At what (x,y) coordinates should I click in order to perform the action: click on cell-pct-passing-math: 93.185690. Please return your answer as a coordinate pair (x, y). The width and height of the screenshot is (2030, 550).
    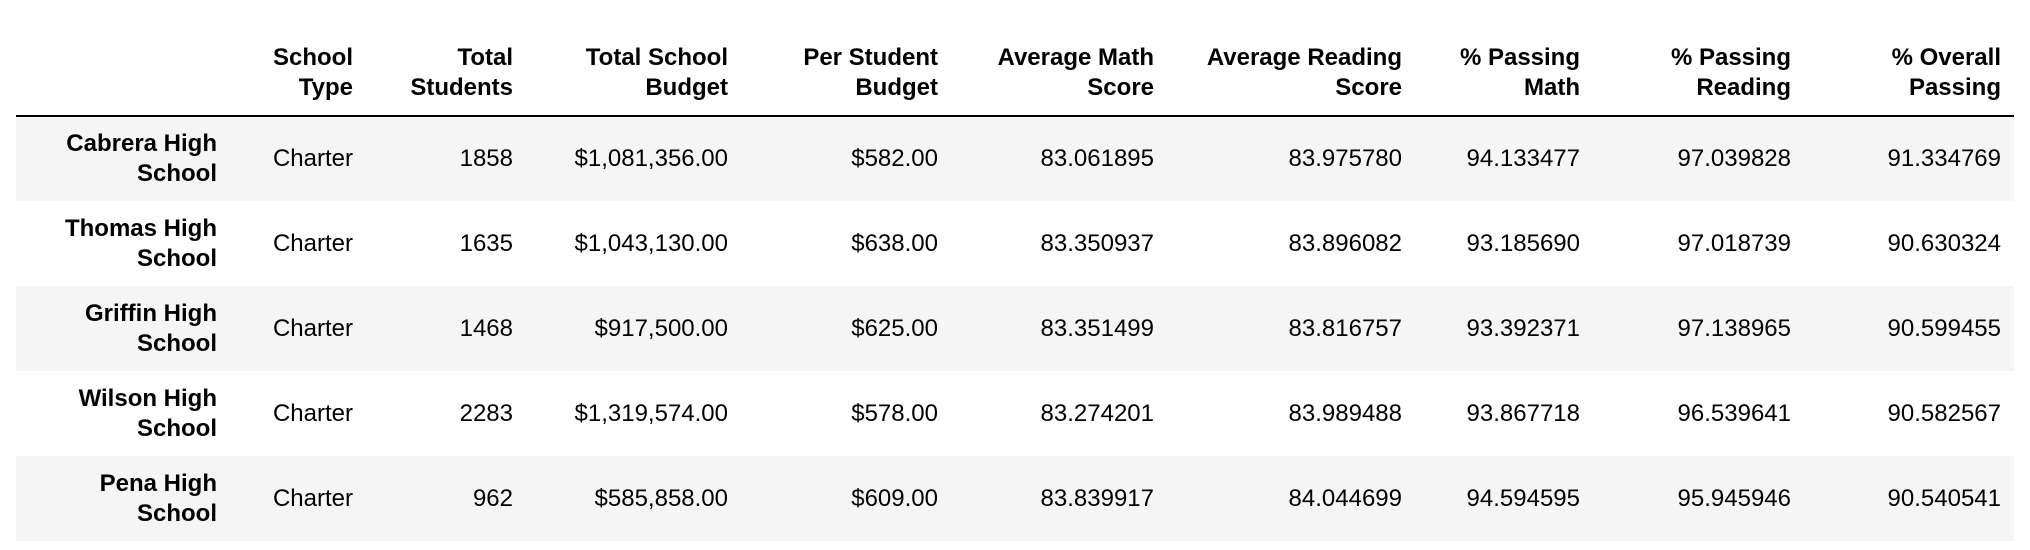
    Looking at the image, I should click on (1523, 243).